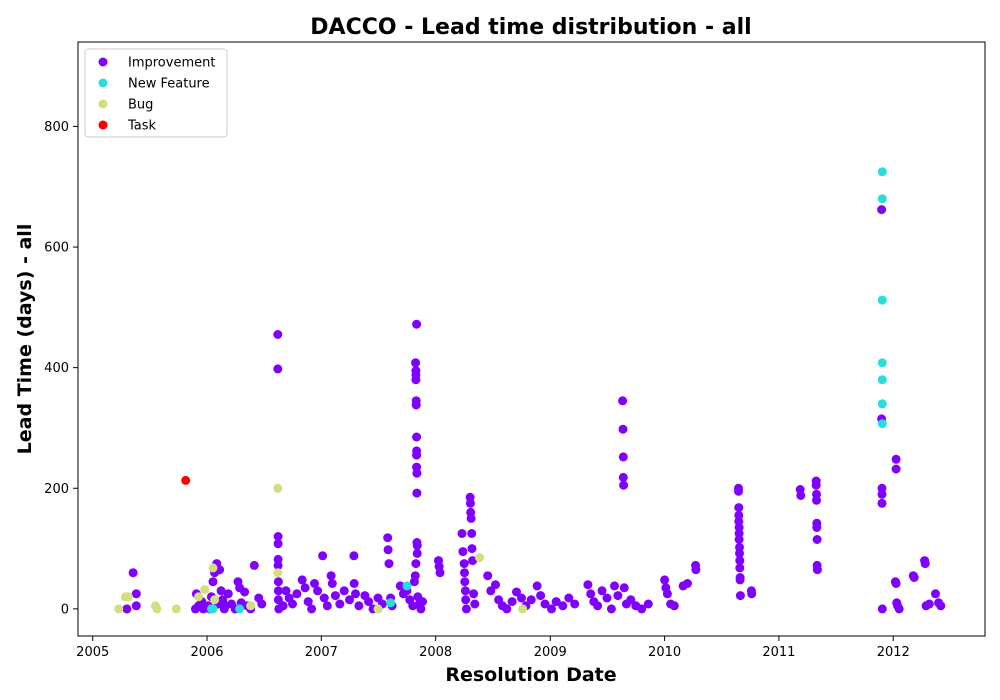 Image resolution: width=1000 pixels, height=700 pixels. What do you see at coordinates (206, 652) in the screenshot?
I see `x-tick-label: 2006` at bounding box center [206, 652].